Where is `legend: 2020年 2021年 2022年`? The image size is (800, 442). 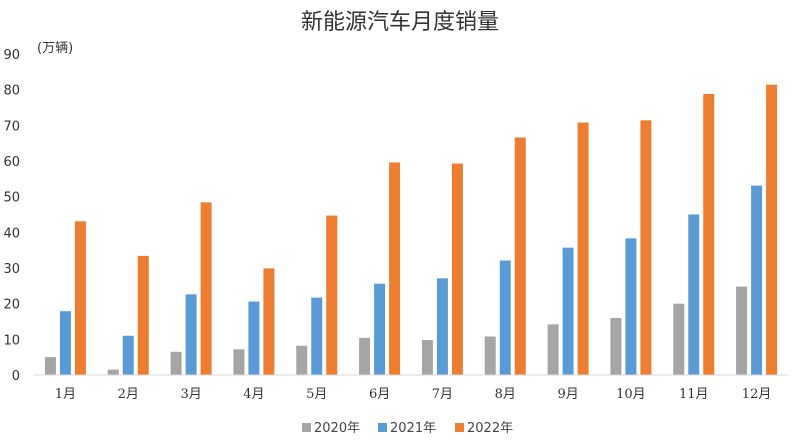
legend: 2020年 2021年 2022年 is located at coordinates (407, 428).